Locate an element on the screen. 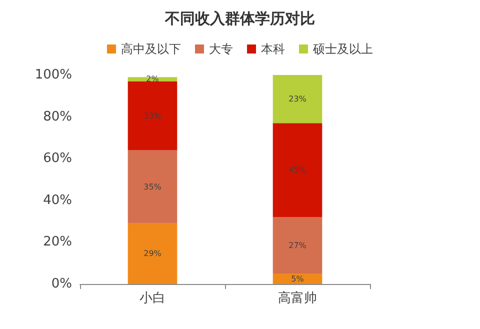 The image size is (480, 329). data-label: 27% is located at coordinates (297, 245).